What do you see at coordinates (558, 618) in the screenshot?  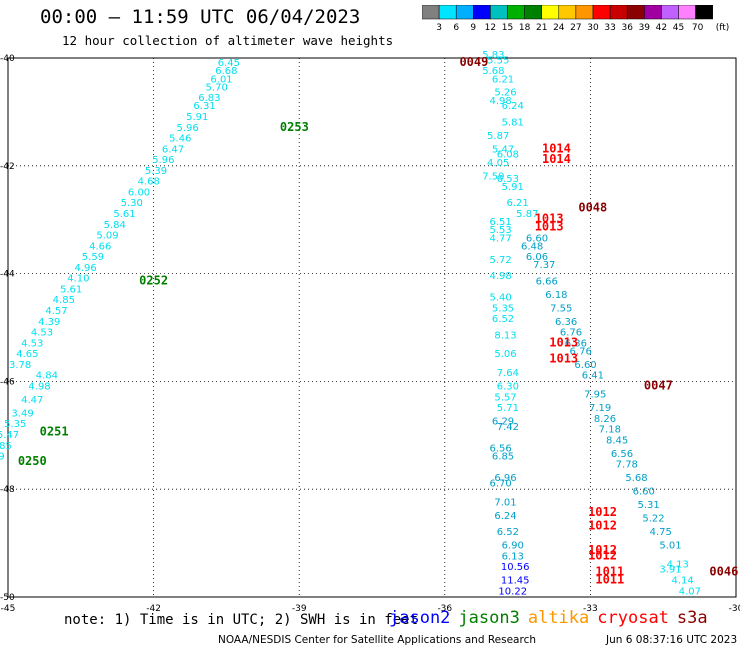 I see `legend-item-altika: altika` at bounding box center [558, 618].